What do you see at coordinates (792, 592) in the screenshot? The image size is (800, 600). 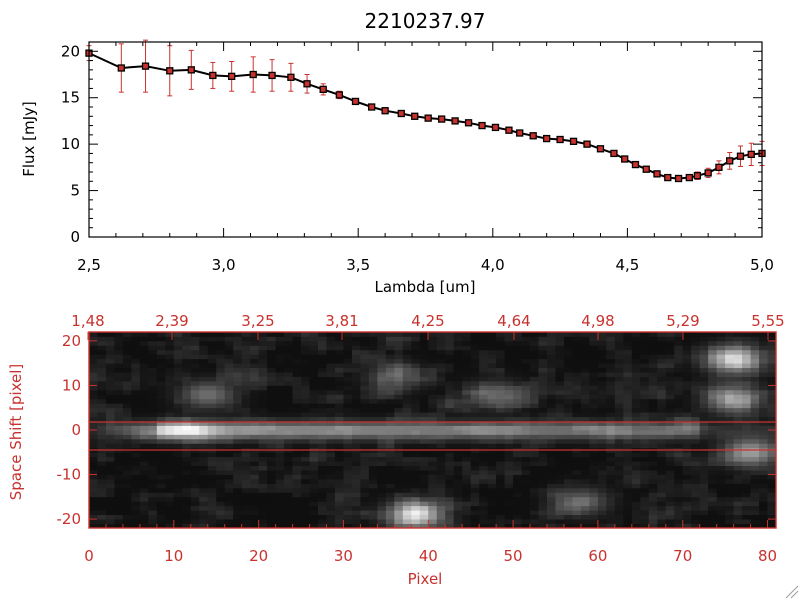 I see `resize-grip-icon` at bounding box center [792, 592].